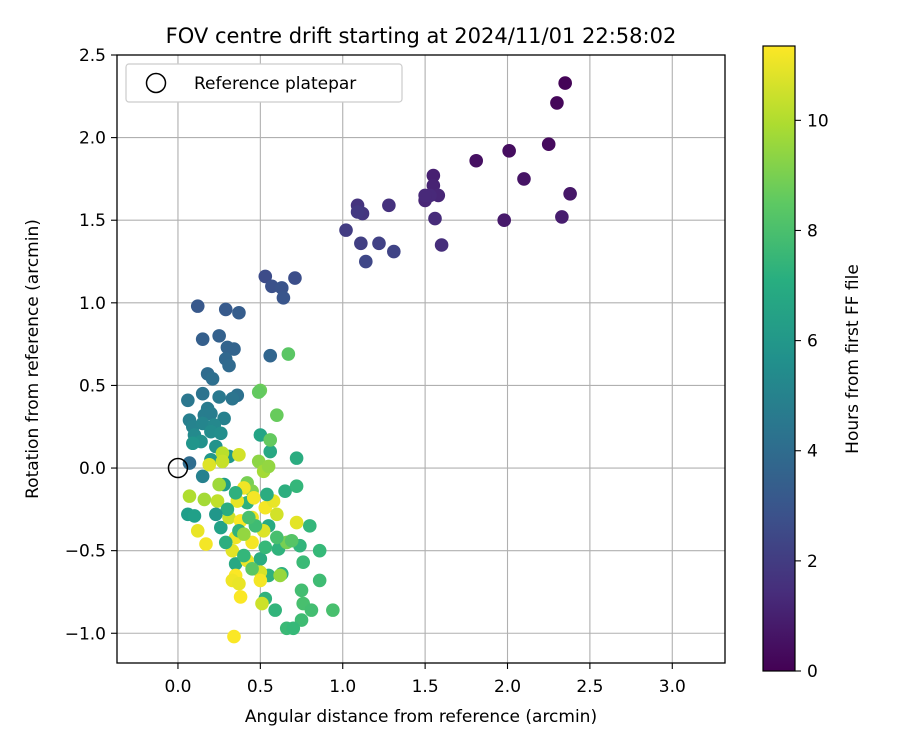 This screenshot has width=900, height=750. What do you see at coordinates (812, 396) in the screenshot?
I see `colorbar-ticks: 0 2 4 6 8 10` at bounding box center [812, 396].